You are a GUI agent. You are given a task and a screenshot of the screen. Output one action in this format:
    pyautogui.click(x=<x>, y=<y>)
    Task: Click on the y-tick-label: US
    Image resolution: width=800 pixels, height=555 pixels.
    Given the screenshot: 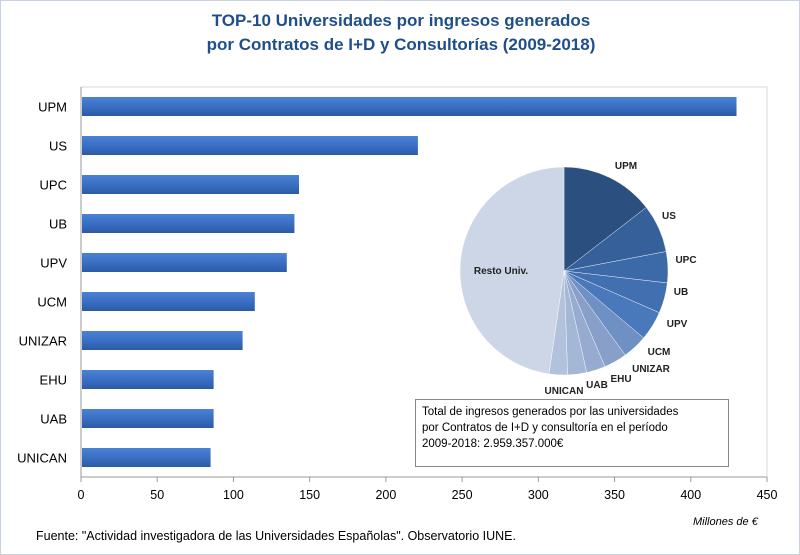 What is the action you would take?
    pyautogui.click(x=58, y=146)
    